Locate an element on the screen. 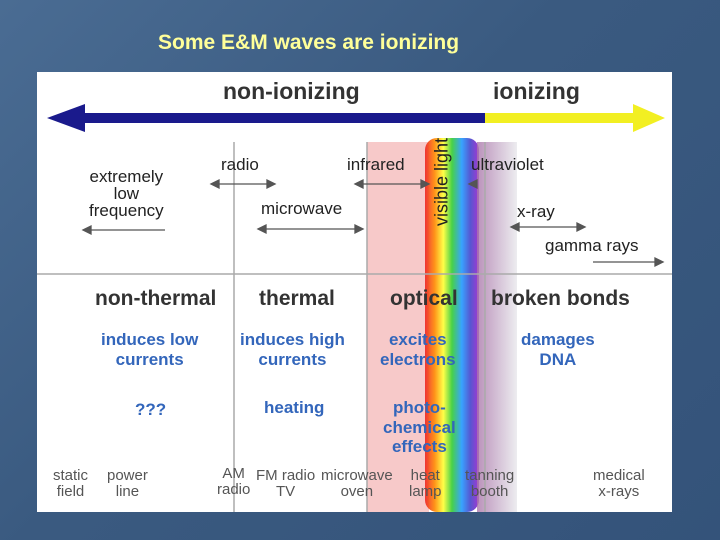 The width and height of the screenshot is (720, 540). ultraviolet-band is located at coordinates (497, 327).